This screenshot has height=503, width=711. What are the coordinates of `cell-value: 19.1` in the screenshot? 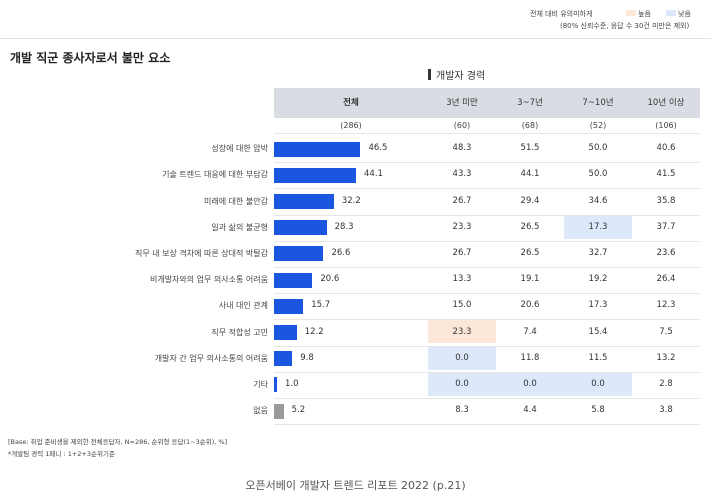 It's located at (530, 279).